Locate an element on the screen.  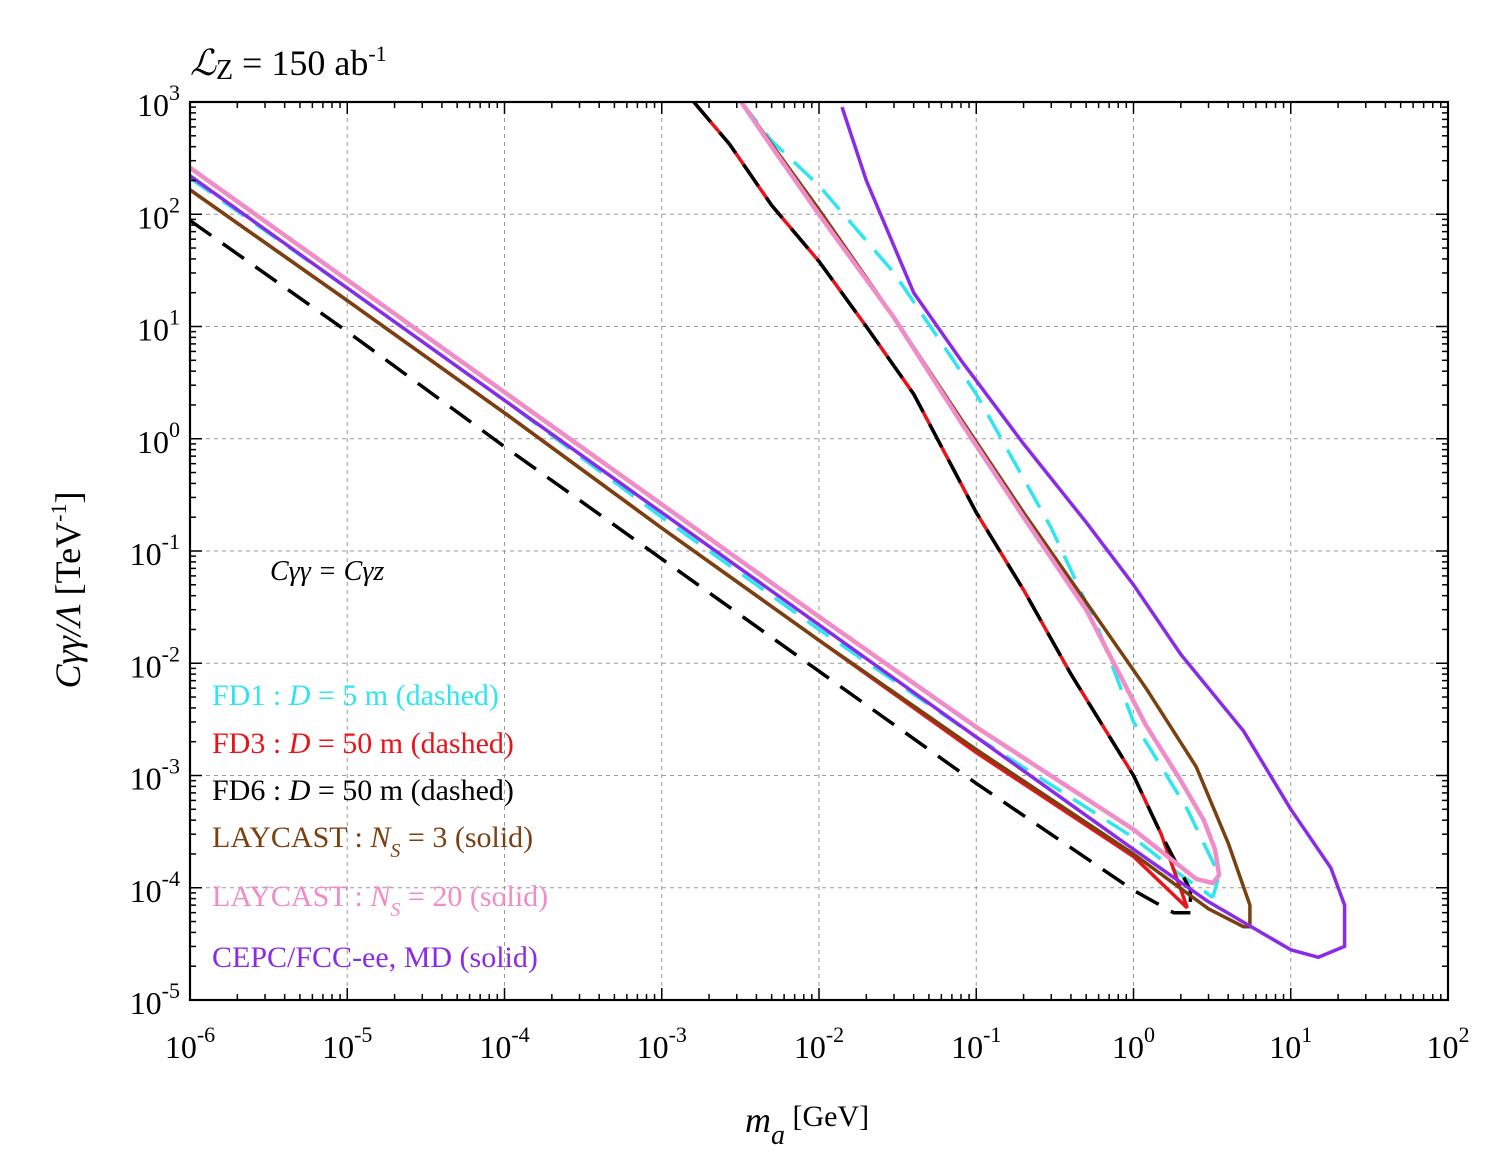
y-tick-label-exponent: -2 is located at coordinates (171, 653).